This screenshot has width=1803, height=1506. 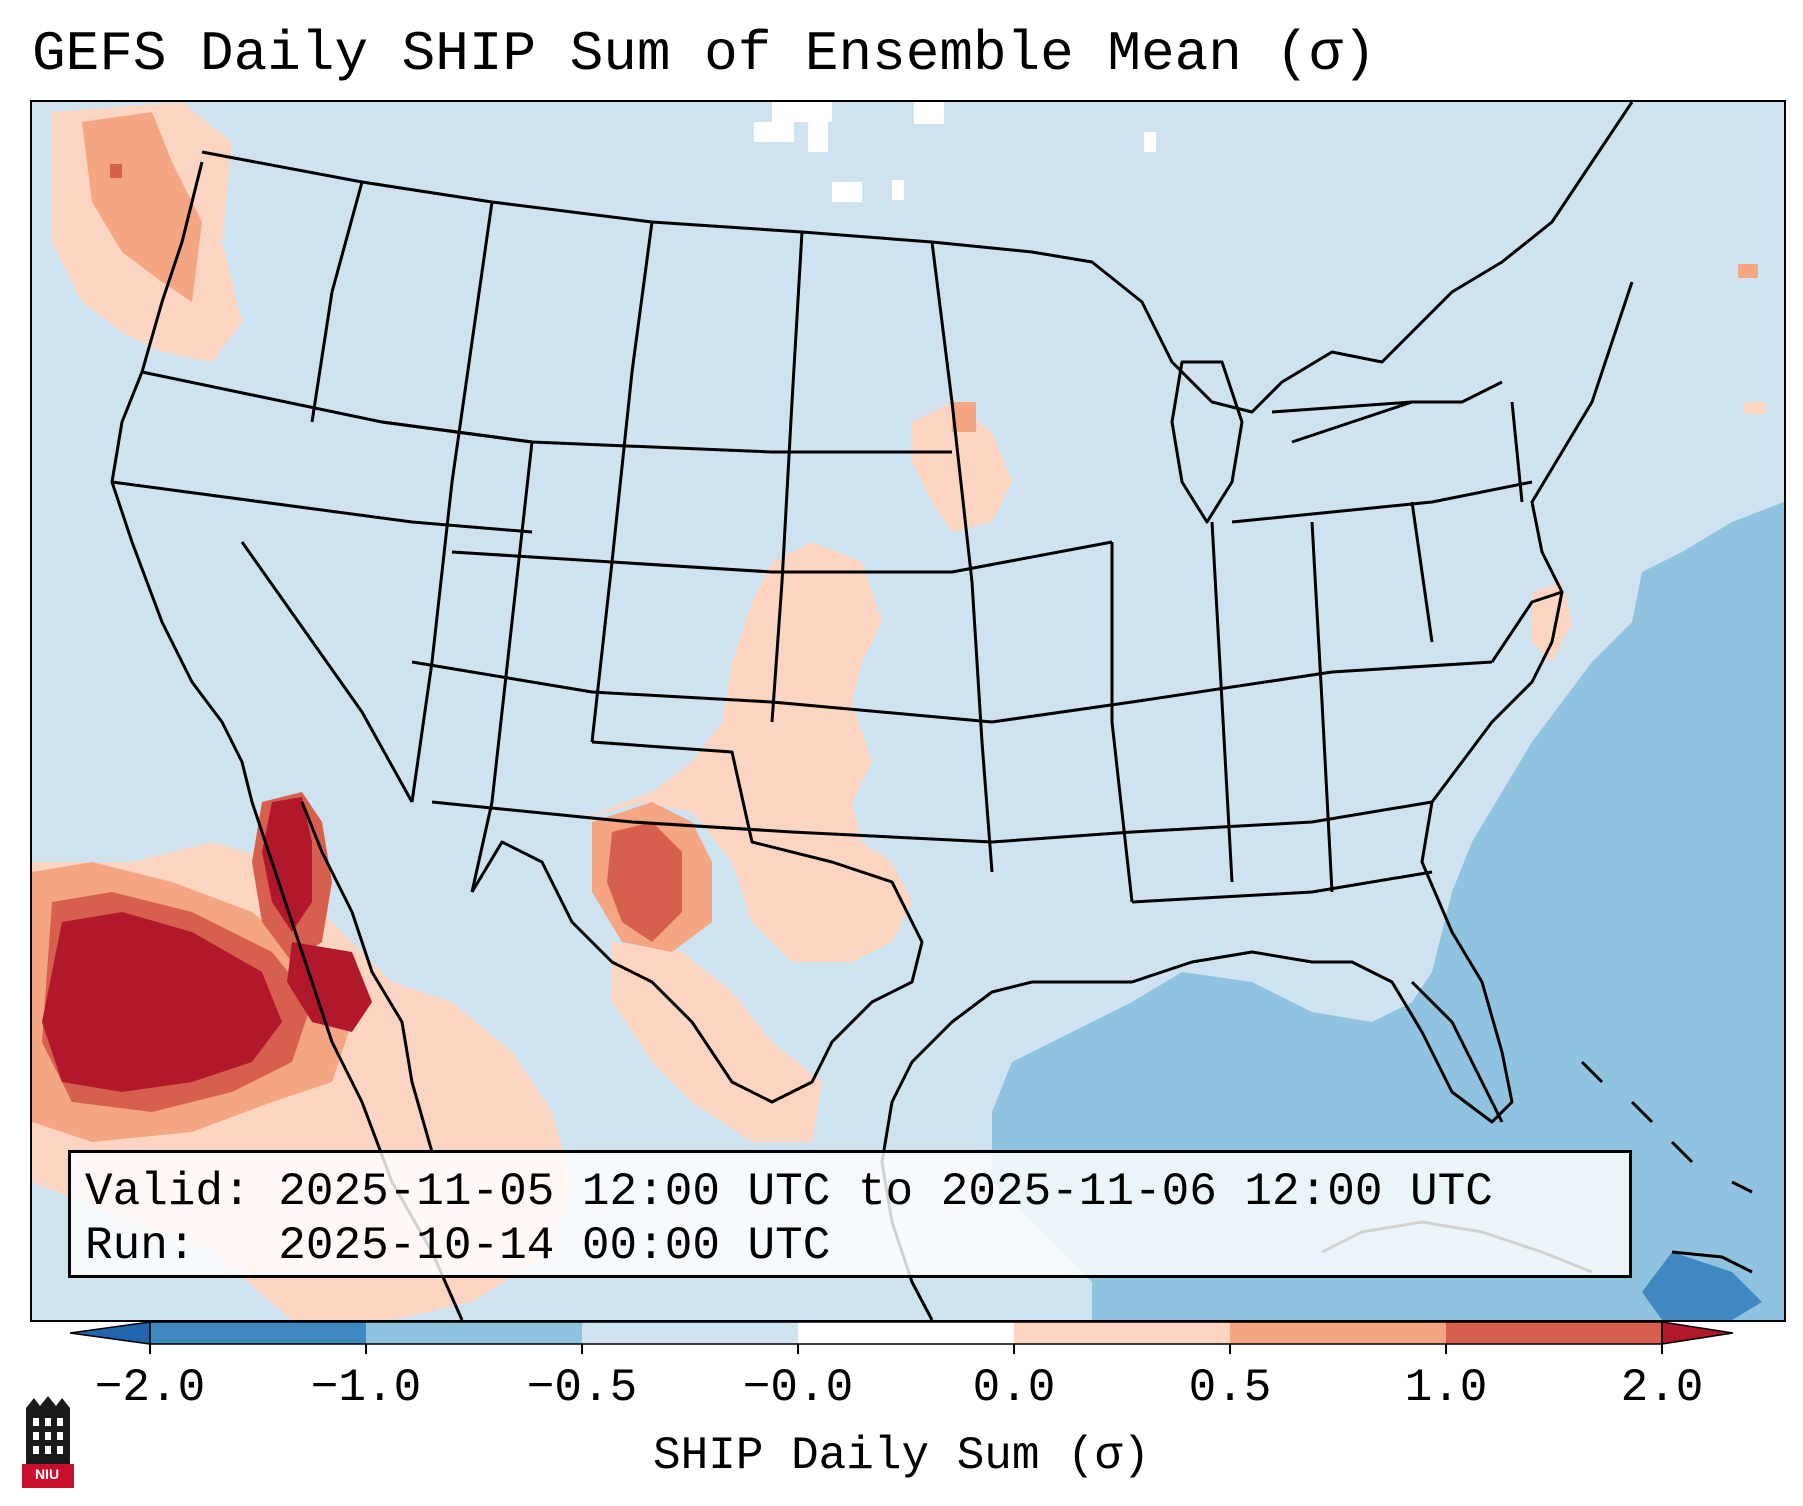 What do you see at coordinates (48, 1442) in the screenshot?
I see `niu-logo-icon` at bounding box center [48, 1442].